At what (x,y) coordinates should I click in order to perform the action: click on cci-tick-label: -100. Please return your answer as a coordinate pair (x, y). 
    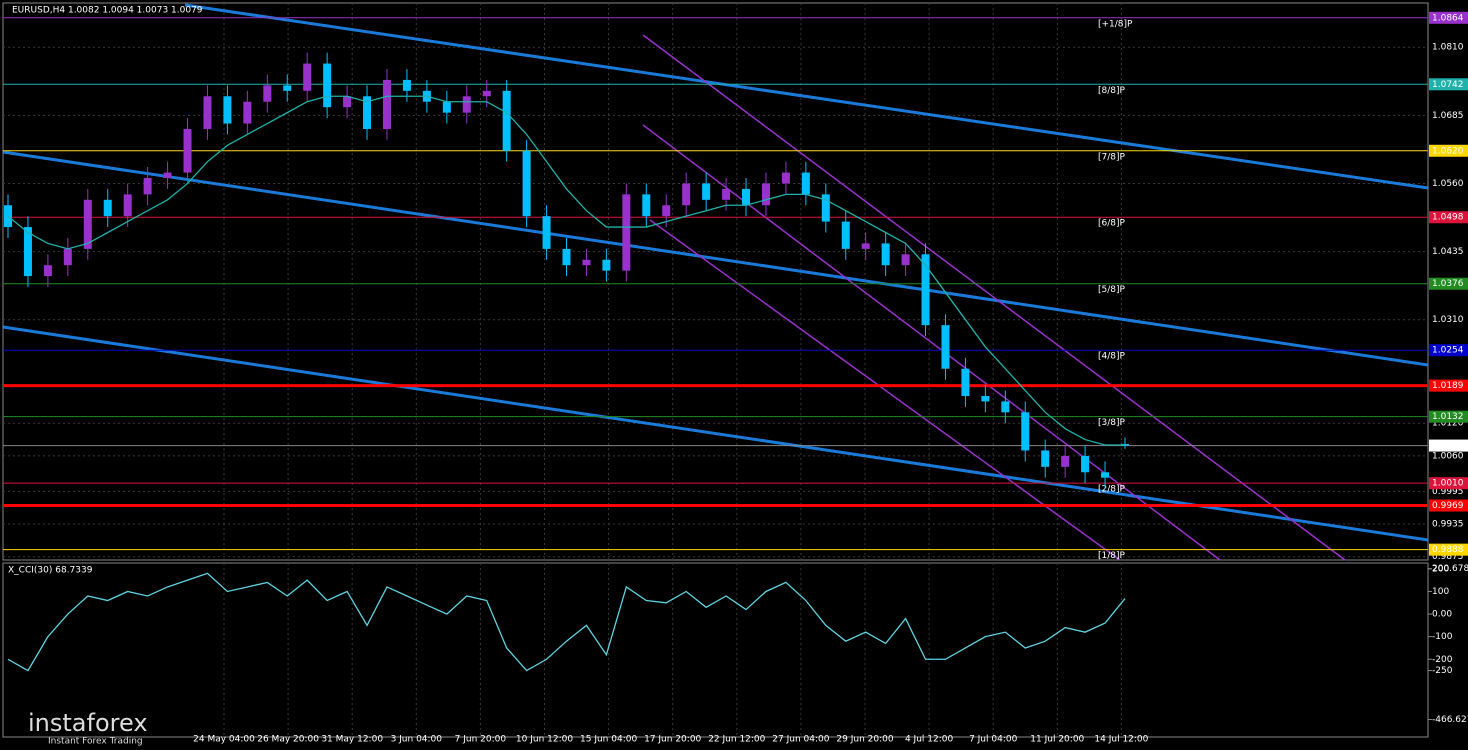
    Looking at the image, I should click on (1442, 637).